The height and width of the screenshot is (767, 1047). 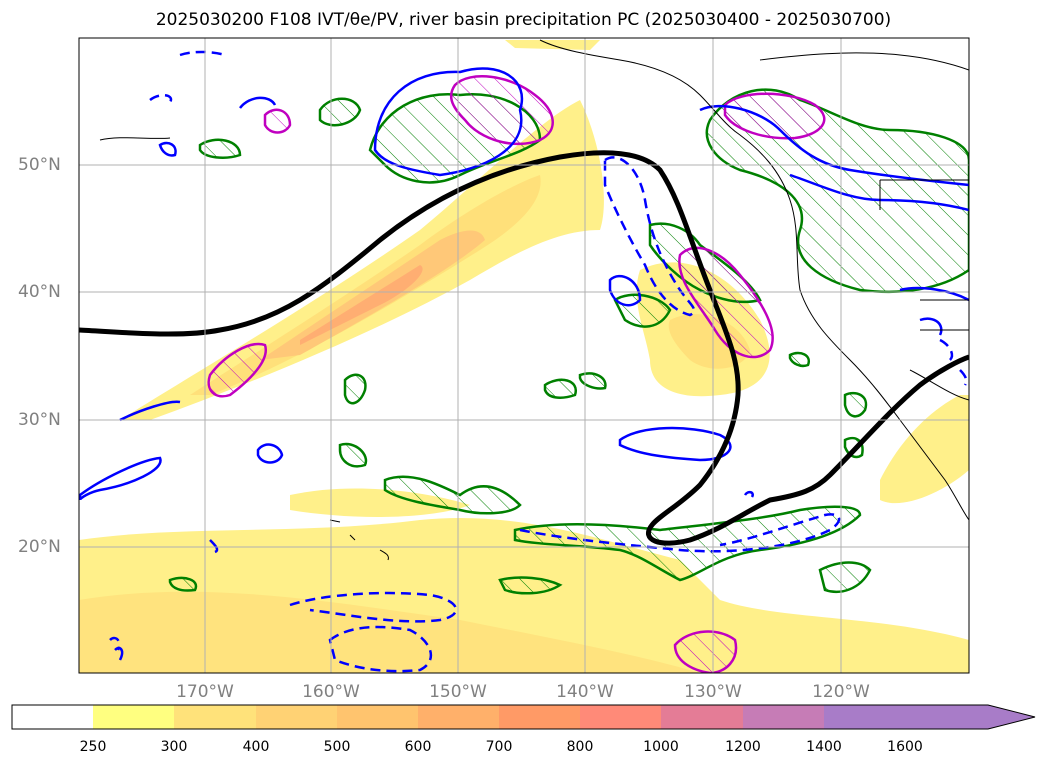 What do you see at coordinates (905, 747) in the screenshot?
I see `colorbar-tick-1600: 1600` at bounding box center [905, 747].